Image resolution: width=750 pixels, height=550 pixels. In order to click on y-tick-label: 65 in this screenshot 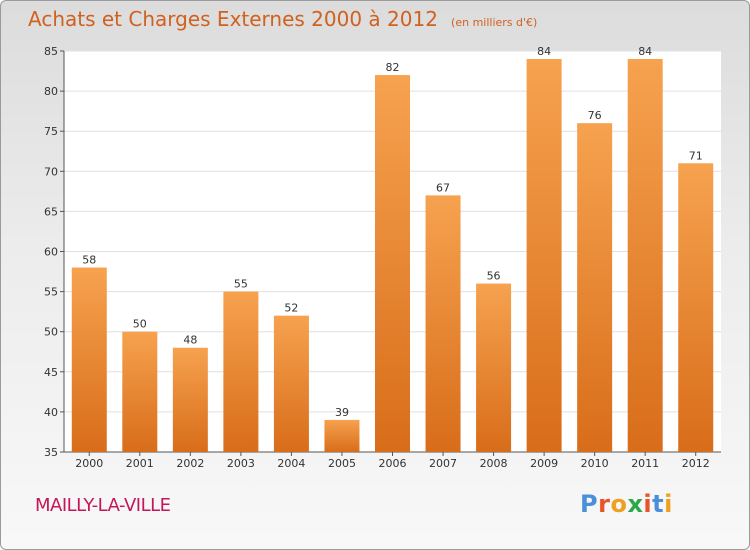, I will do `click(51, 211)`.